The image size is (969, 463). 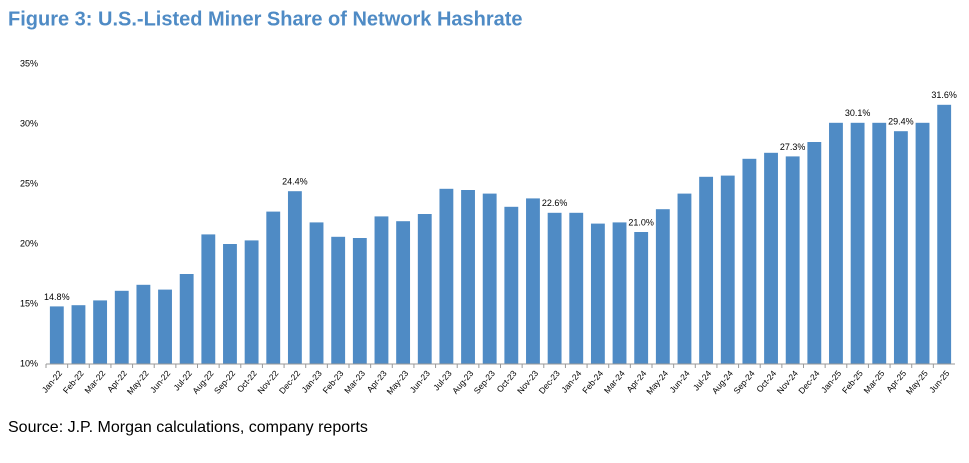 I want to click on x-tick-label: Nov-22, so click(x=267, y=382).